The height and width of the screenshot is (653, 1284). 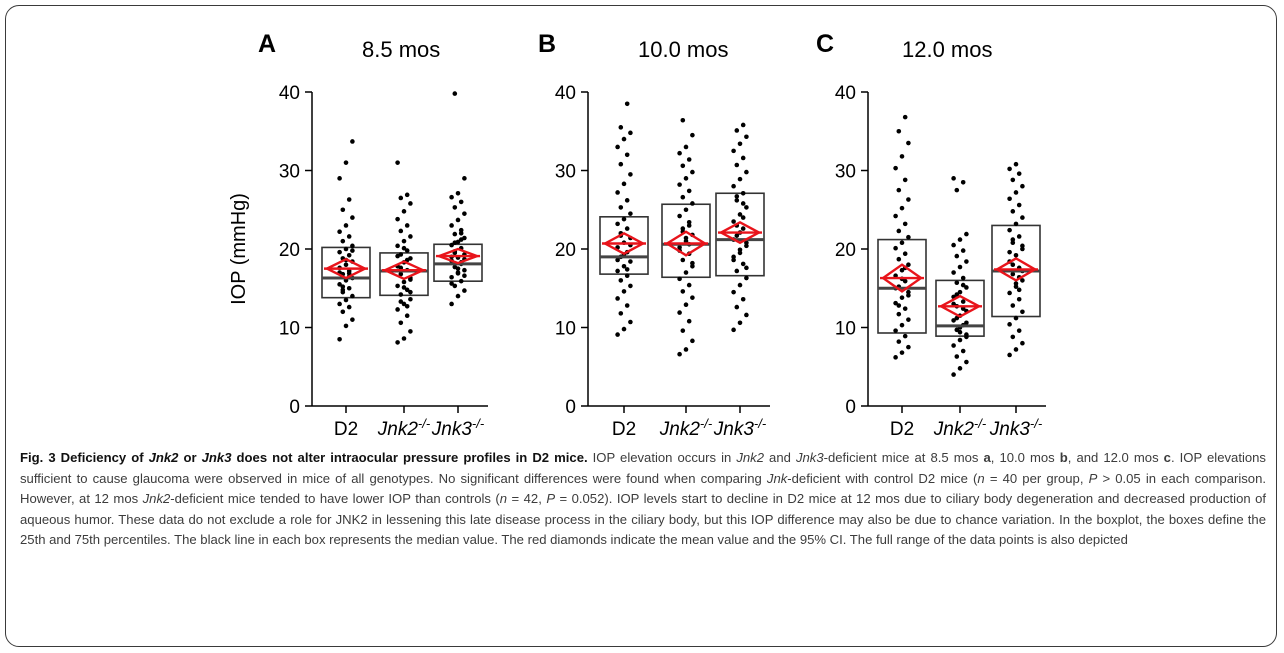 I want to click on caption-stat: n, so click(x=503, y=499).